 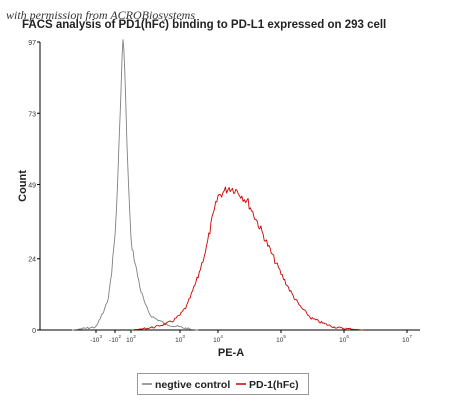 What do you see at coordinates (192, 385) in the screenshot?
I see `legend-label-negative-control: negtive control` at bounding box center [192, 385].